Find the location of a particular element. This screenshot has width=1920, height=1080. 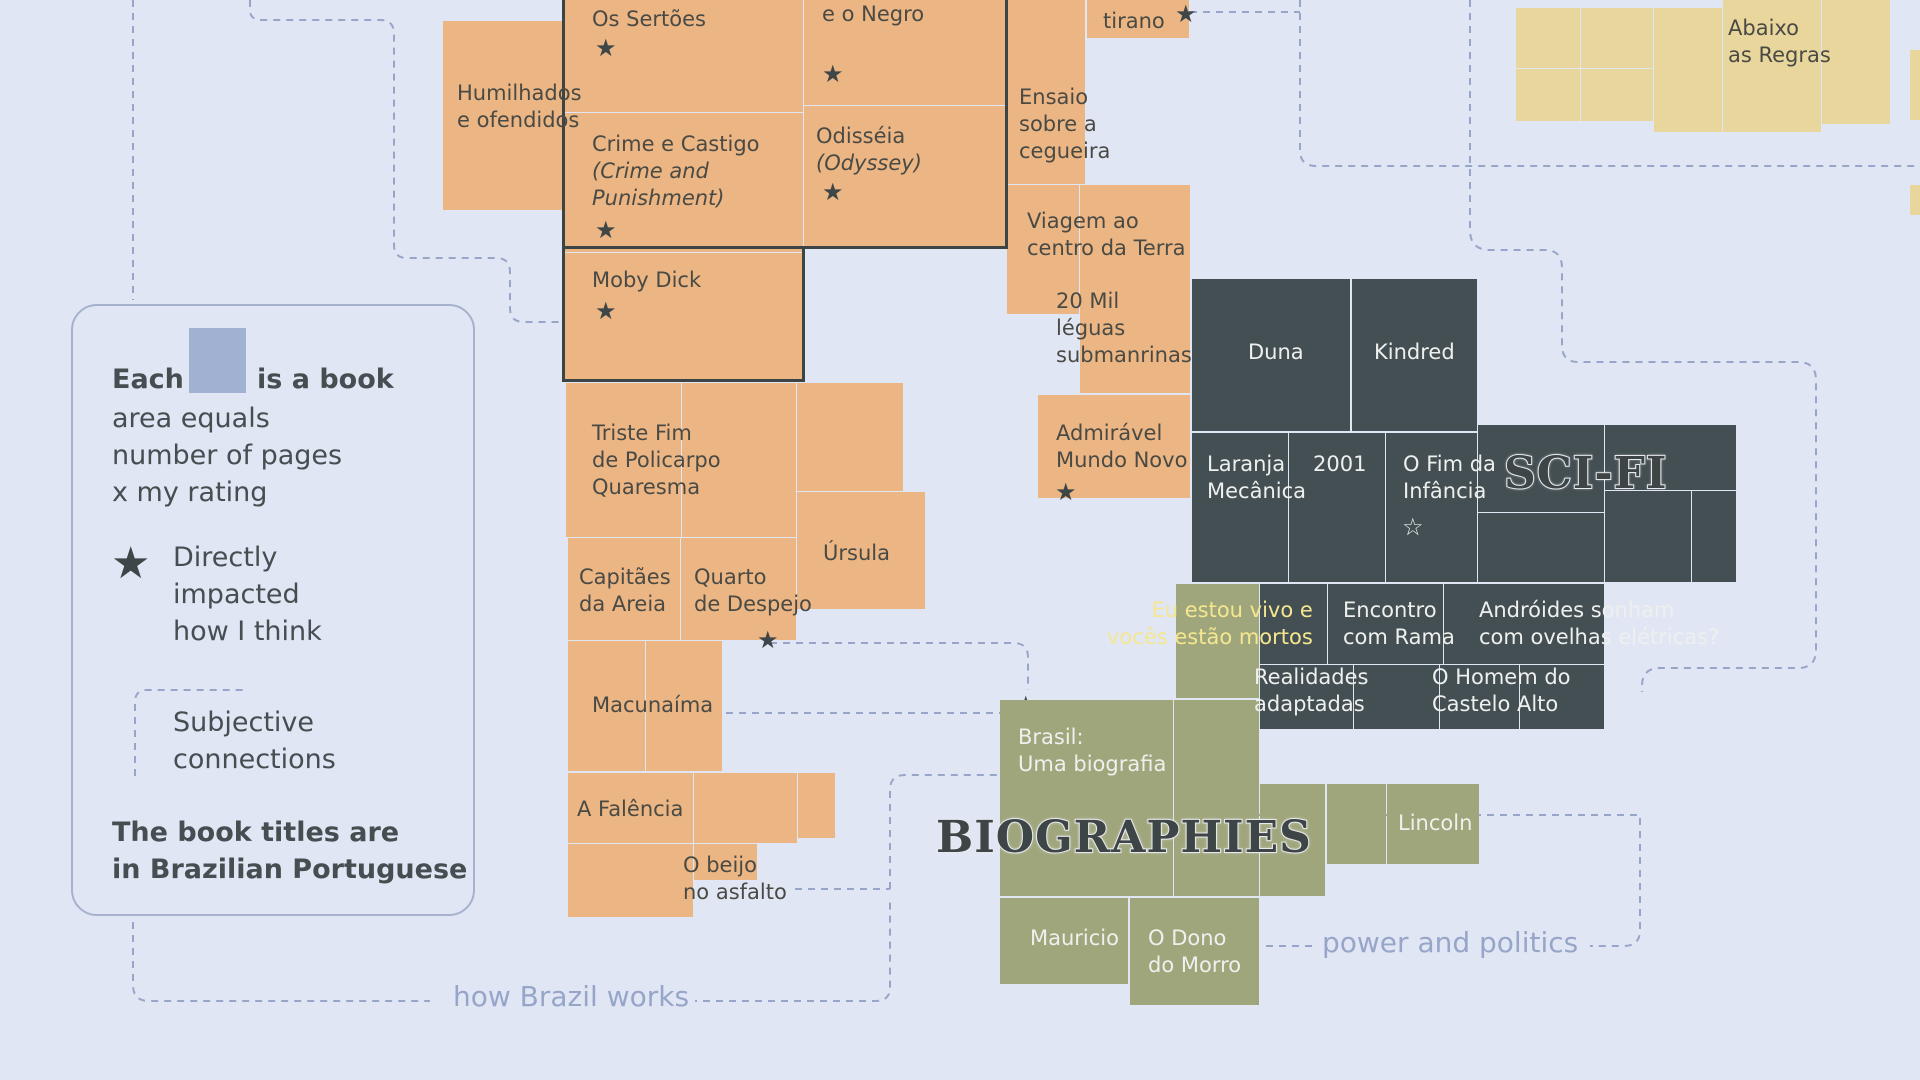

book-title: Triste Fim de Policarpo Quaresma is located at coordinates (656, 460).